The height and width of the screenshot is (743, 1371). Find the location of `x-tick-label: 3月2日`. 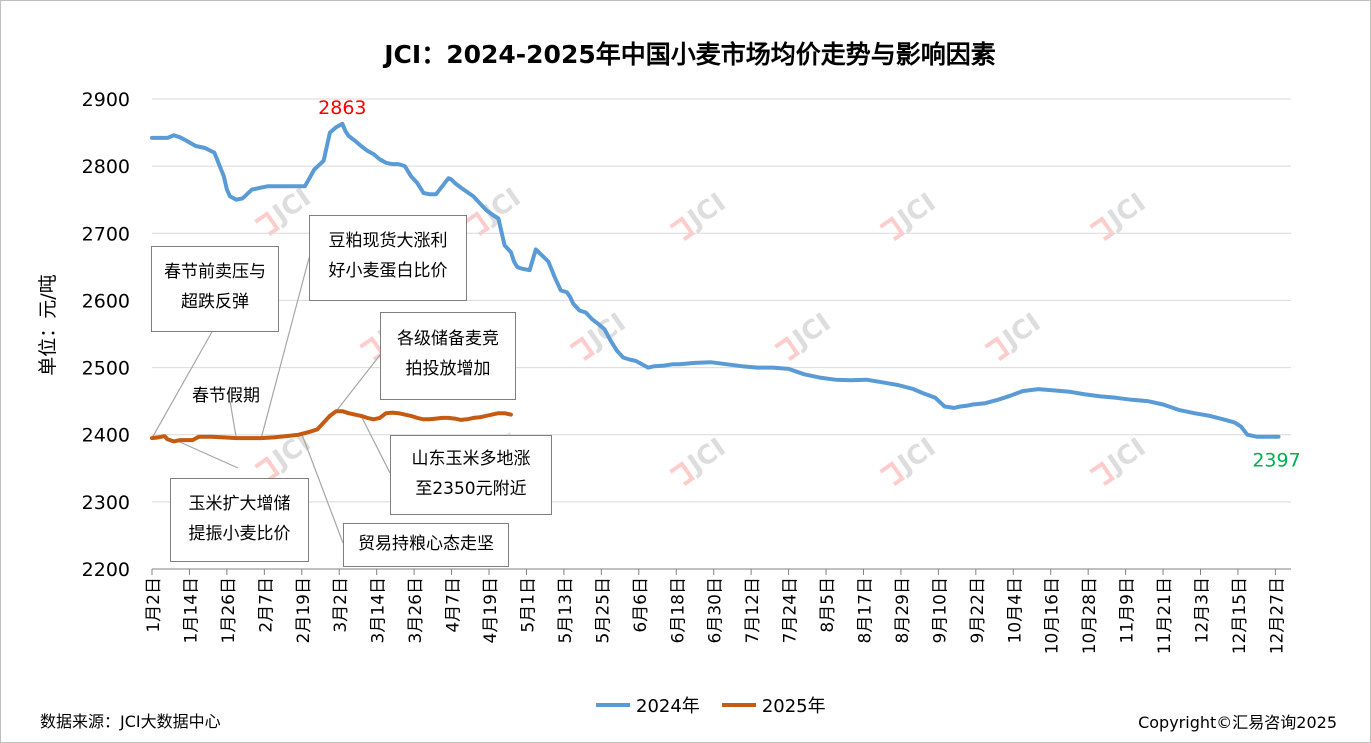

x-tick-label: 3月2日 is located at coordinates (341, 605).